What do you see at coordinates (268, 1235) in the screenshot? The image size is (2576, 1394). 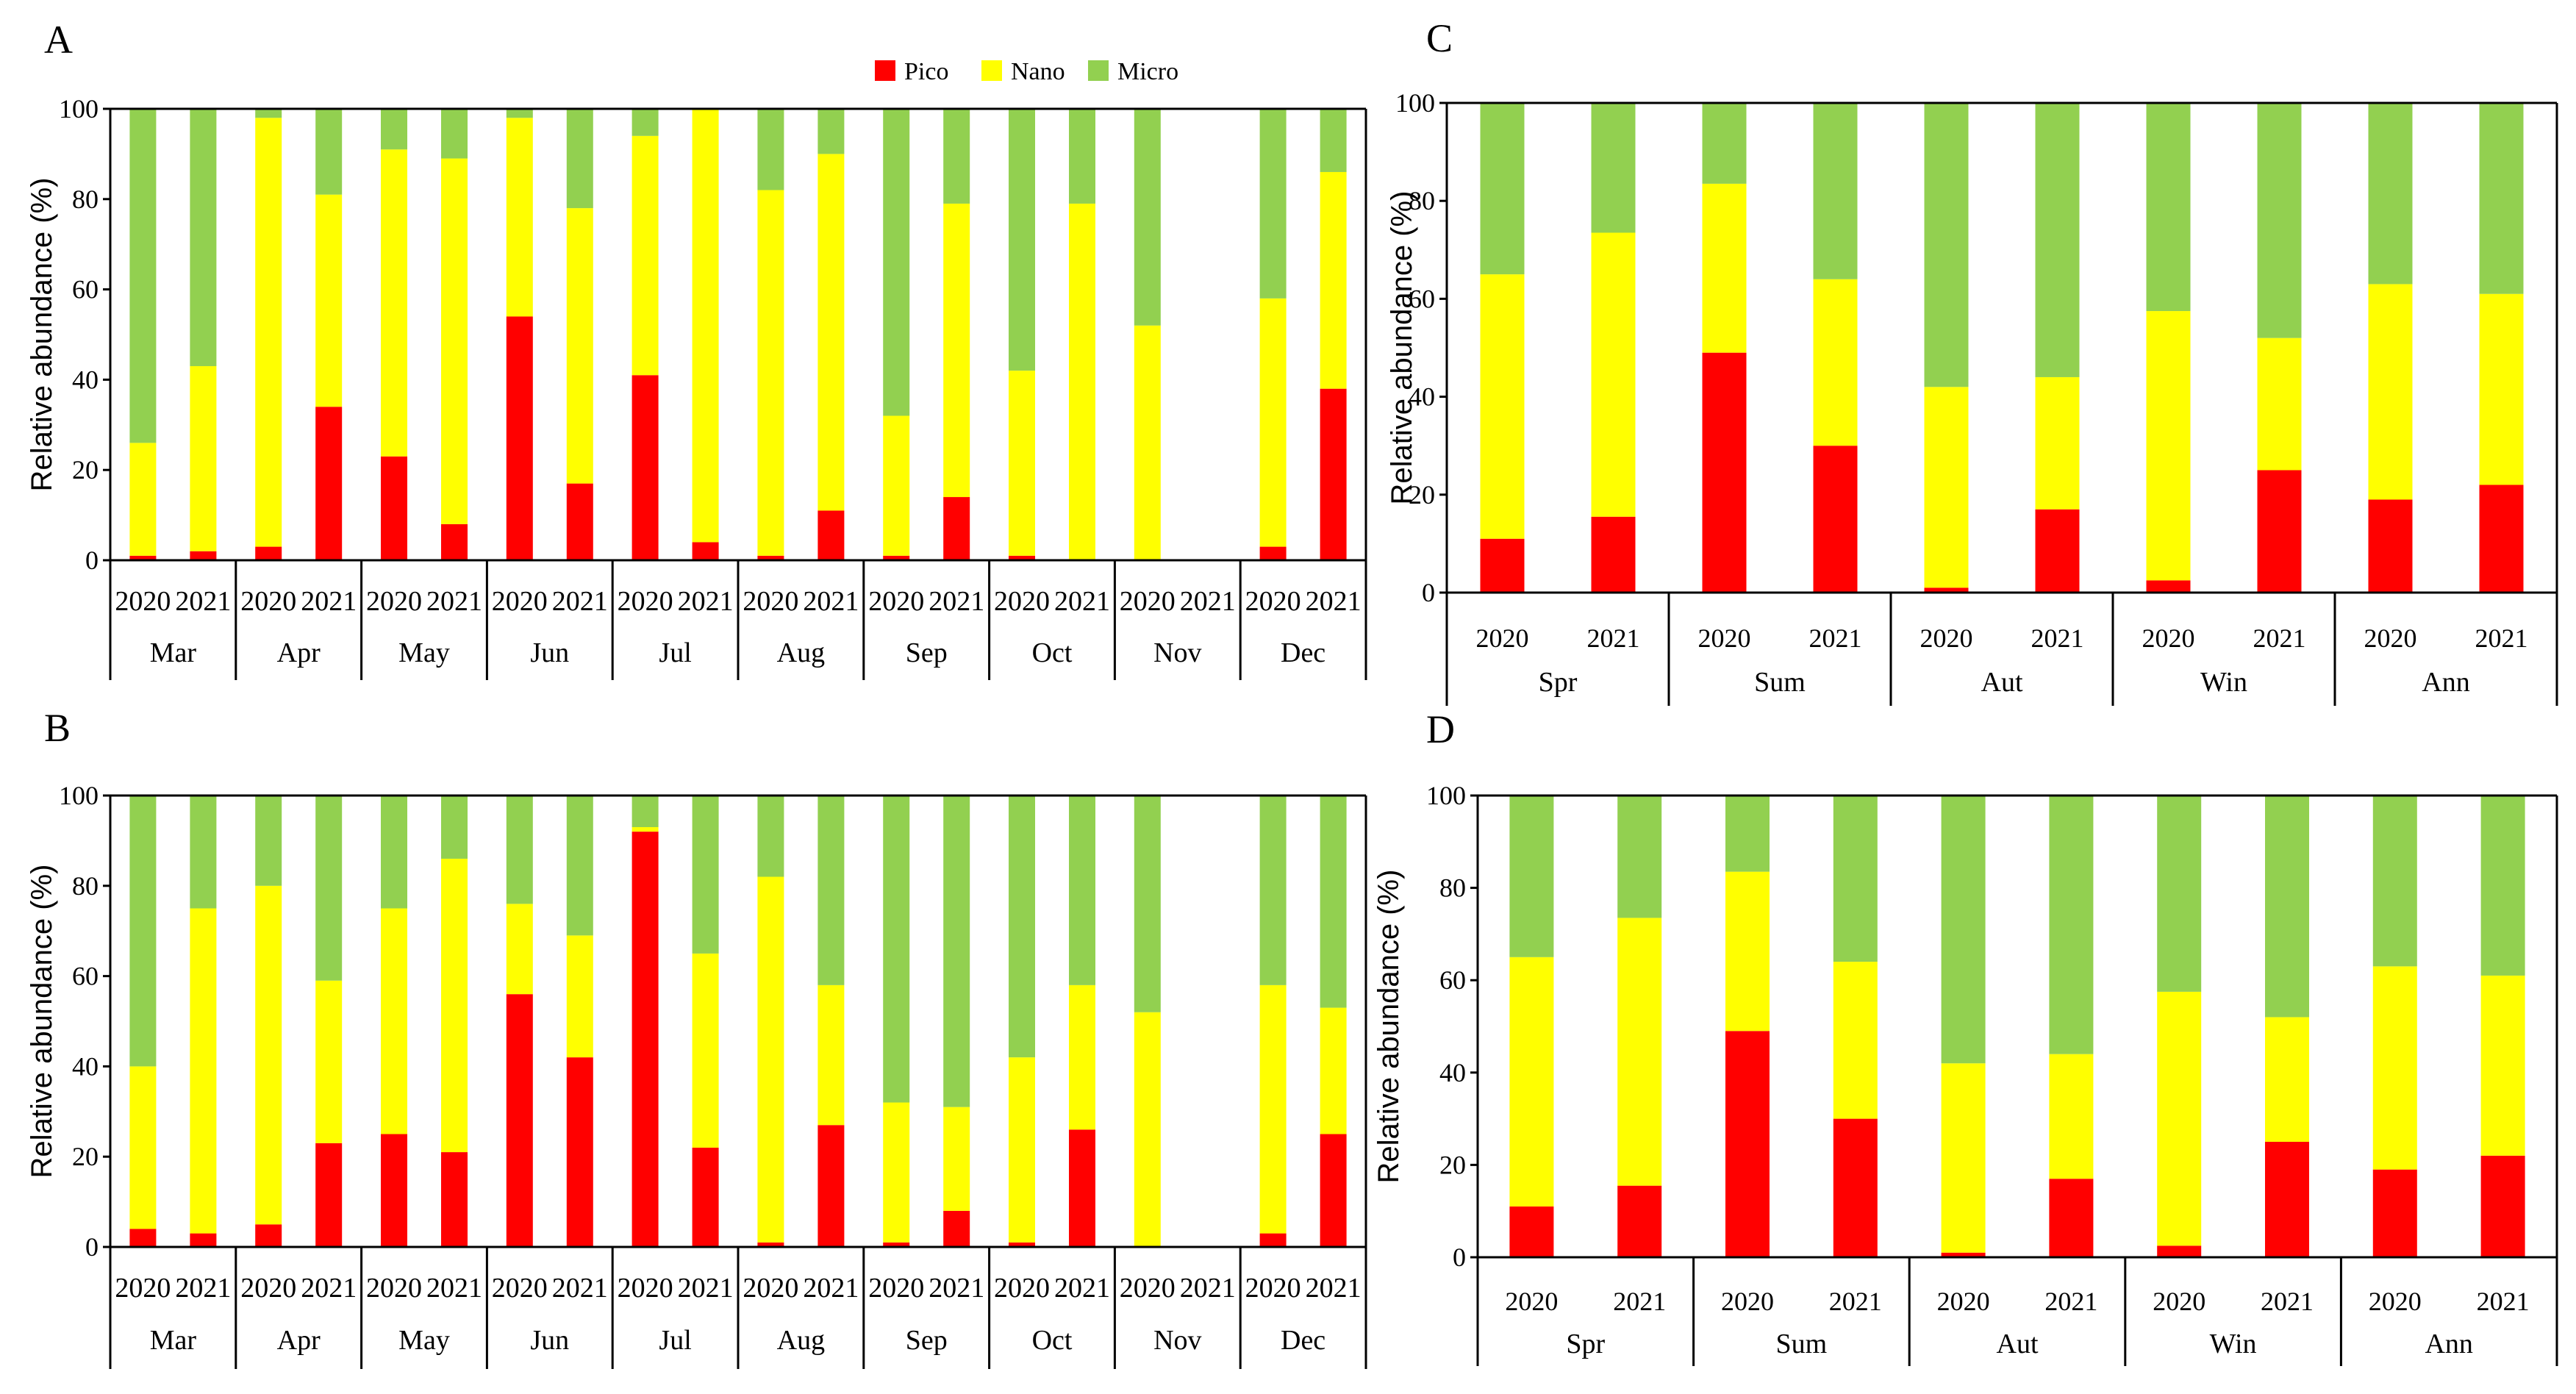 I see `bar-b-apr-2020-pico` at bounding box center [268, 1235].